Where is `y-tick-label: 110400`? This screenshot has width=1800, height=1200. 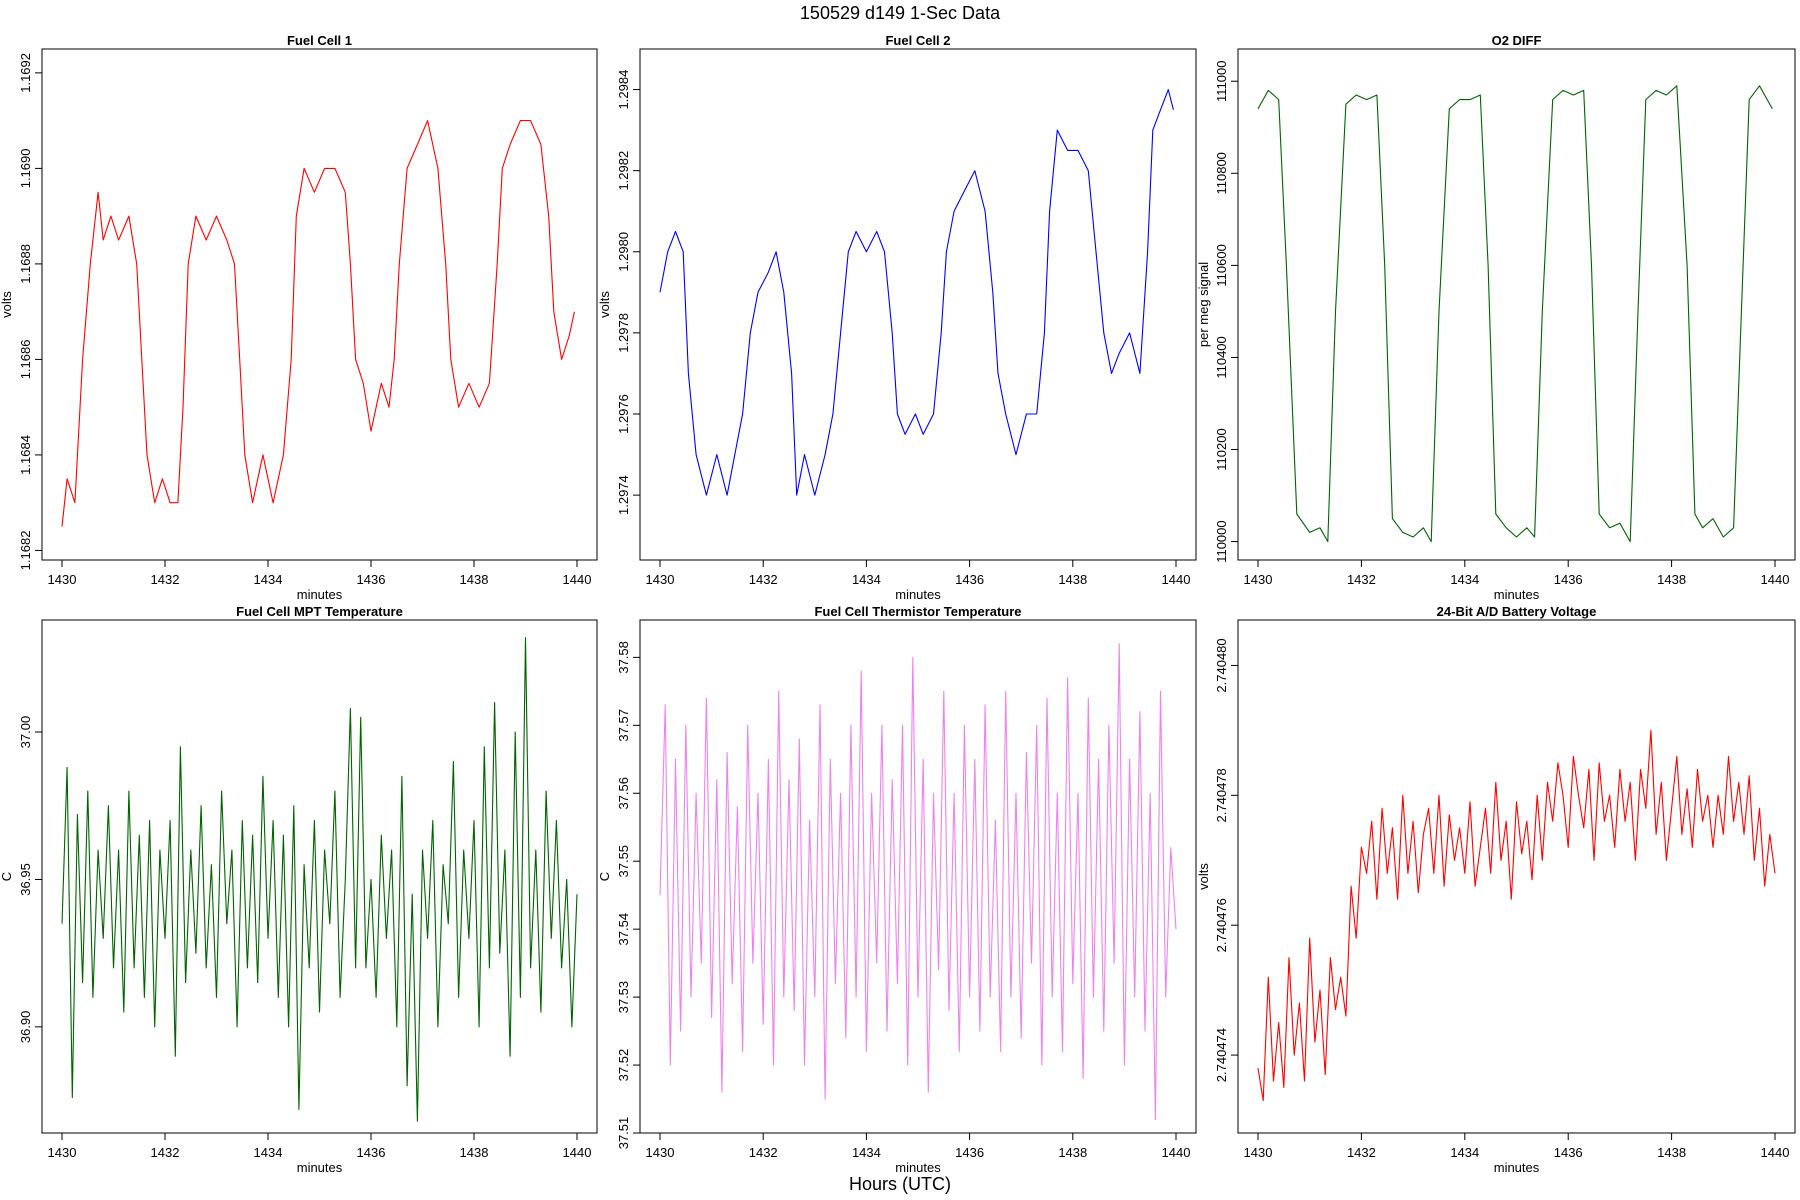
y-tick-label: 110400 is located at coordinates (1221, 357).